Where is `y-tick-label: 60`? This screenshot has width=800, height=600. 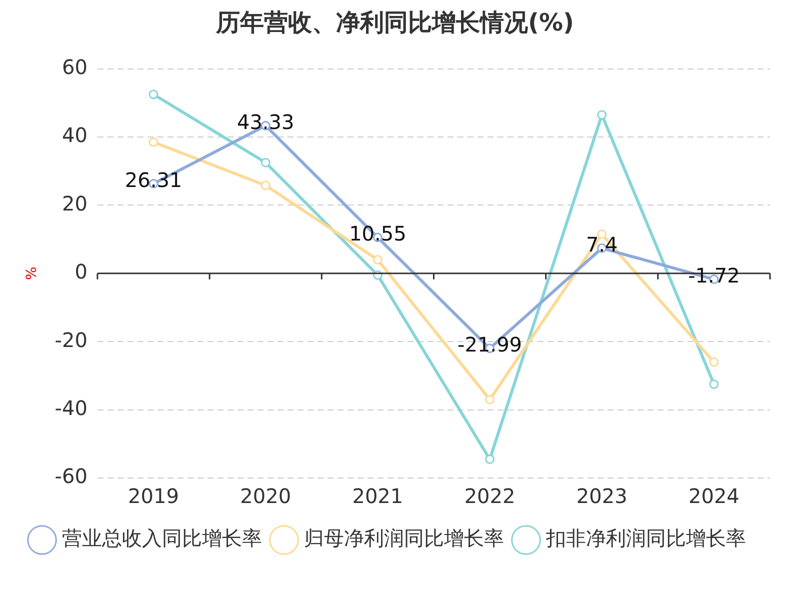
y-tick-label: 60 is located at coordinates (75, 67).